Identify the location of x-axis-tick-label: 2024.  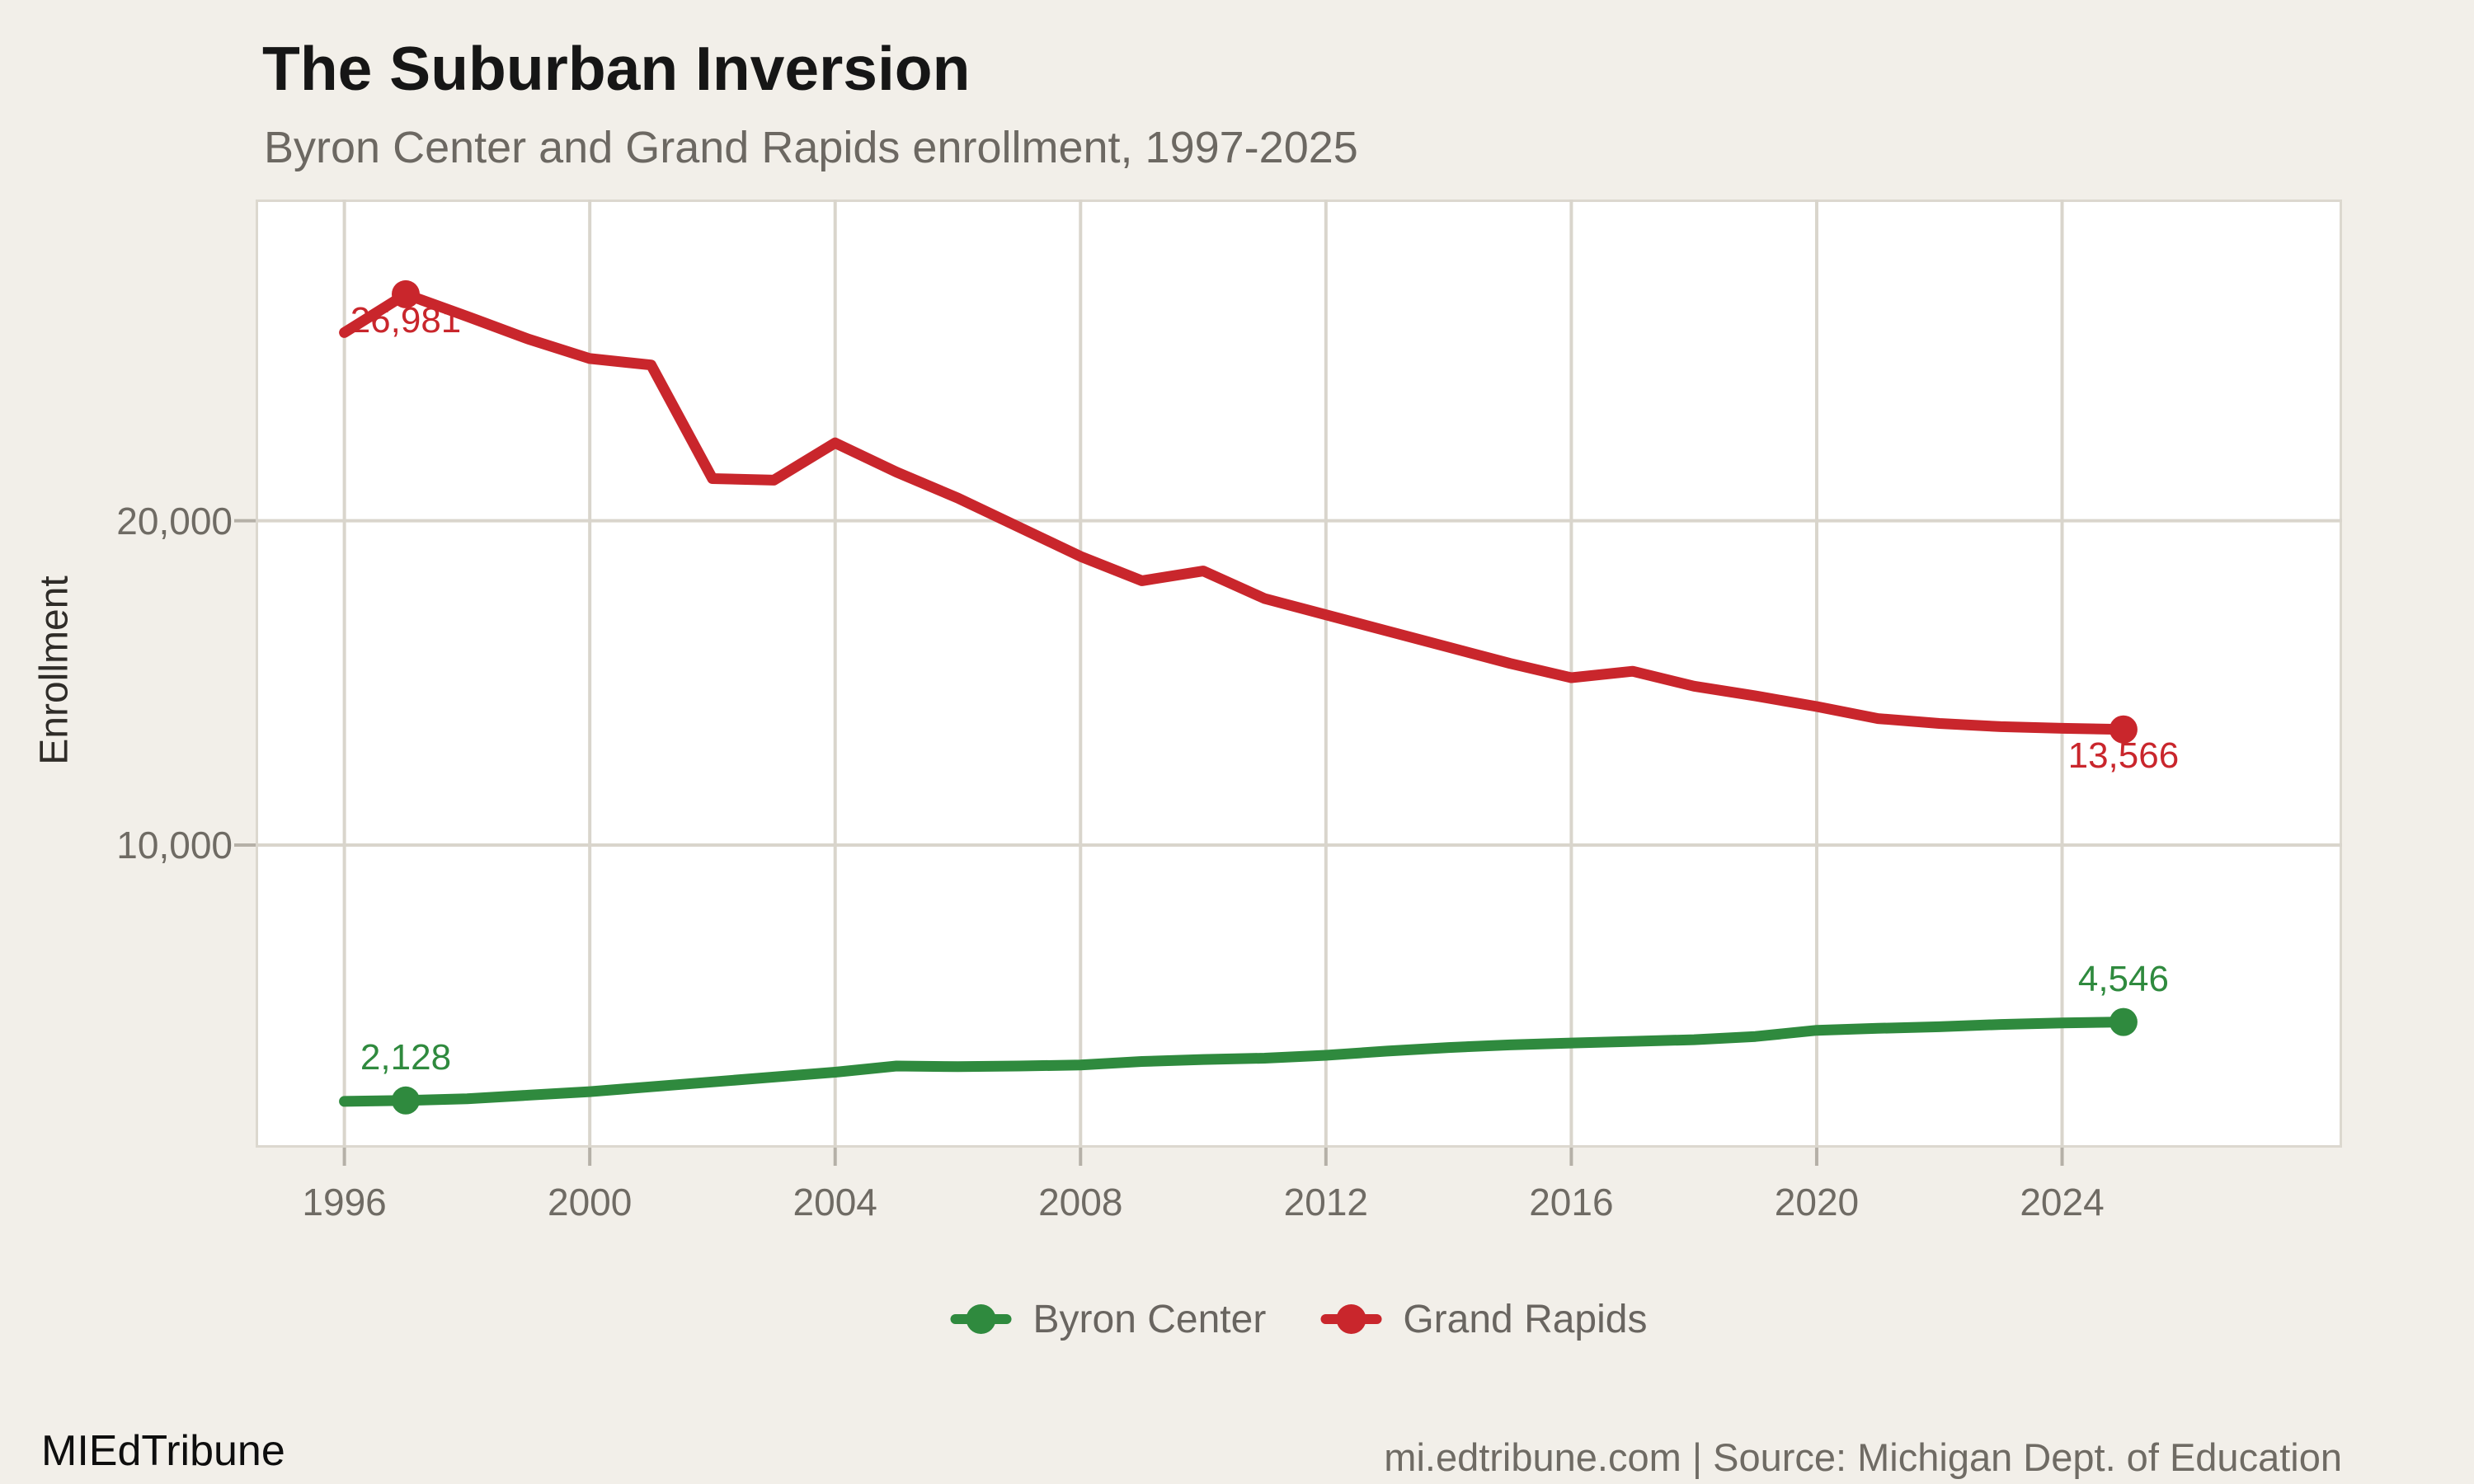
(2062, 1202).